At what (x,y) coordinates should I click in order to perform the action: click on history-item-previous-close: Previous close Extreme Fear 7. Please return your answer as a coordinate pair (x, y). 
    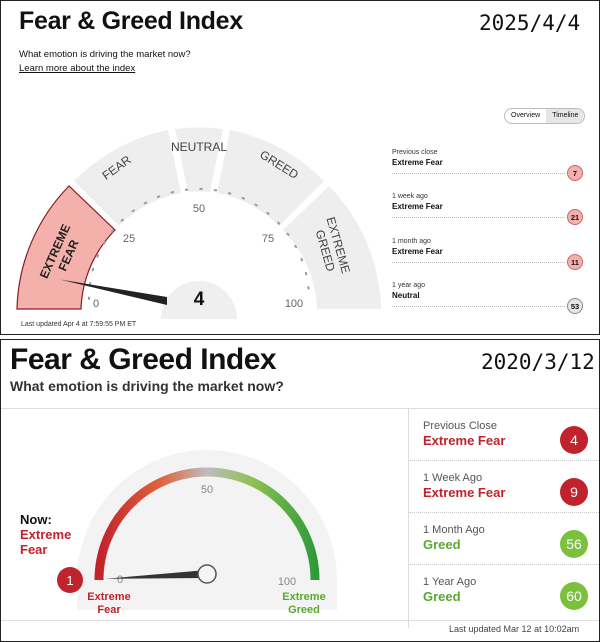
    Looking at the image, I should click on (488, 165).